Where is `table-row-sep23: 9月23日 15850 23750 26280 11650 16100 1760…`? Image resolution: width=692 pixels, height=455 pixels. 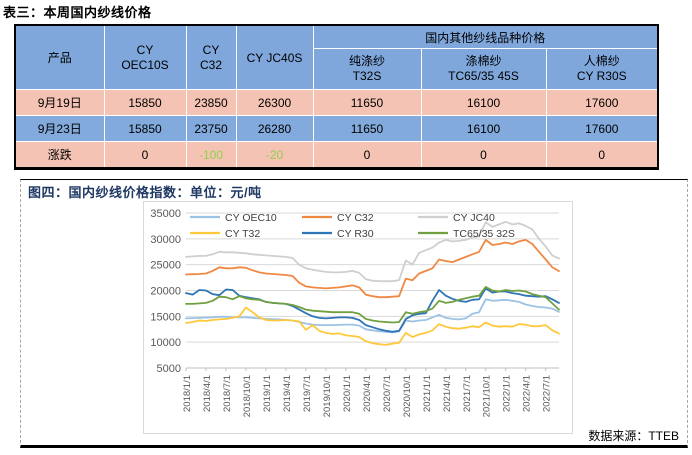 table-row-sep23: 9月23日 15850 23750 26280 11650 16100 1760… is located at coordinates (336, 128).